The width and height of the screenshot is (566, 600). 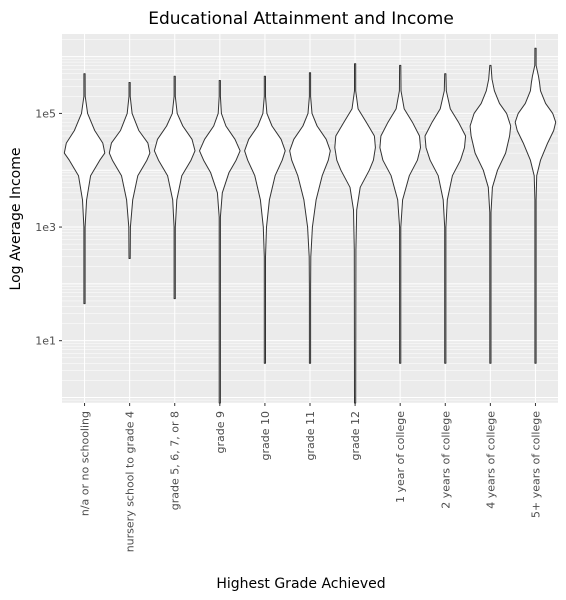 I want to click on x-tick-label: 1 year of college, so click(x=400, y=457).